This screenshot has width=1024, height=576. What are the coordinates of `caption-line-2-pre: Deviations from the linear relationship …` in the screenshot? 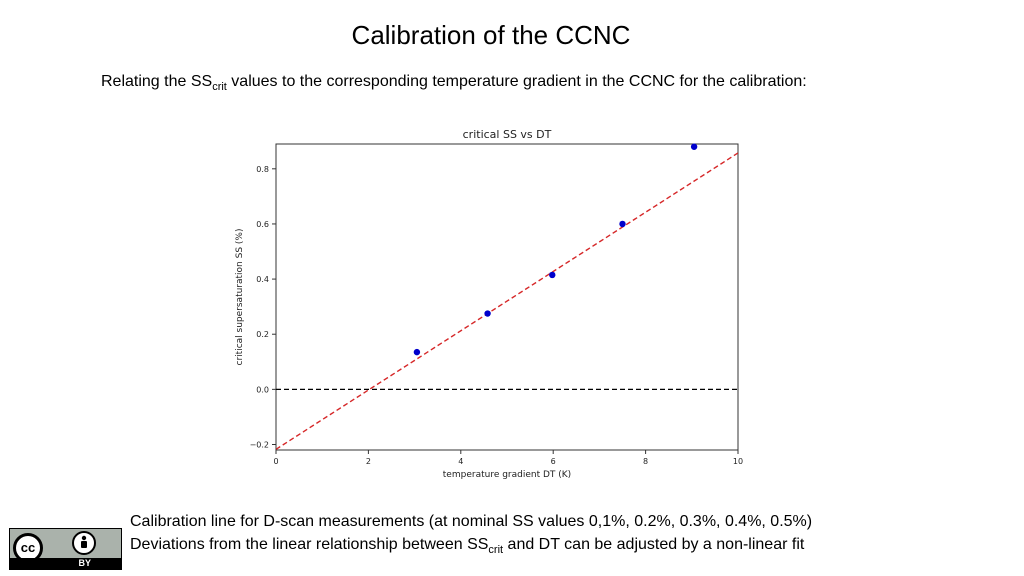 It's located at (309, 544).